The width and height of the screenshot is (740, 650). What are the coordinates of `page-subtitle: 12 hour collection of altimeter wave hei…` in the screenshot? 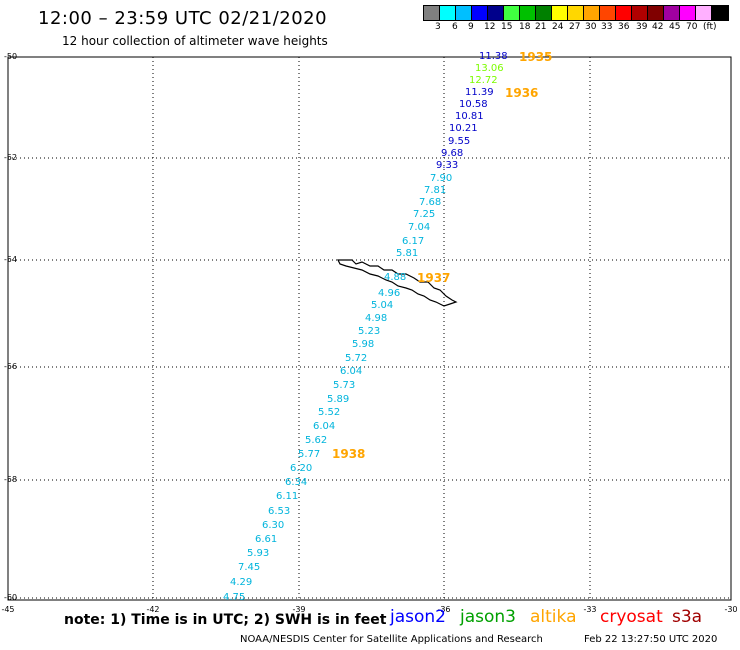 It's located at (195, 41).